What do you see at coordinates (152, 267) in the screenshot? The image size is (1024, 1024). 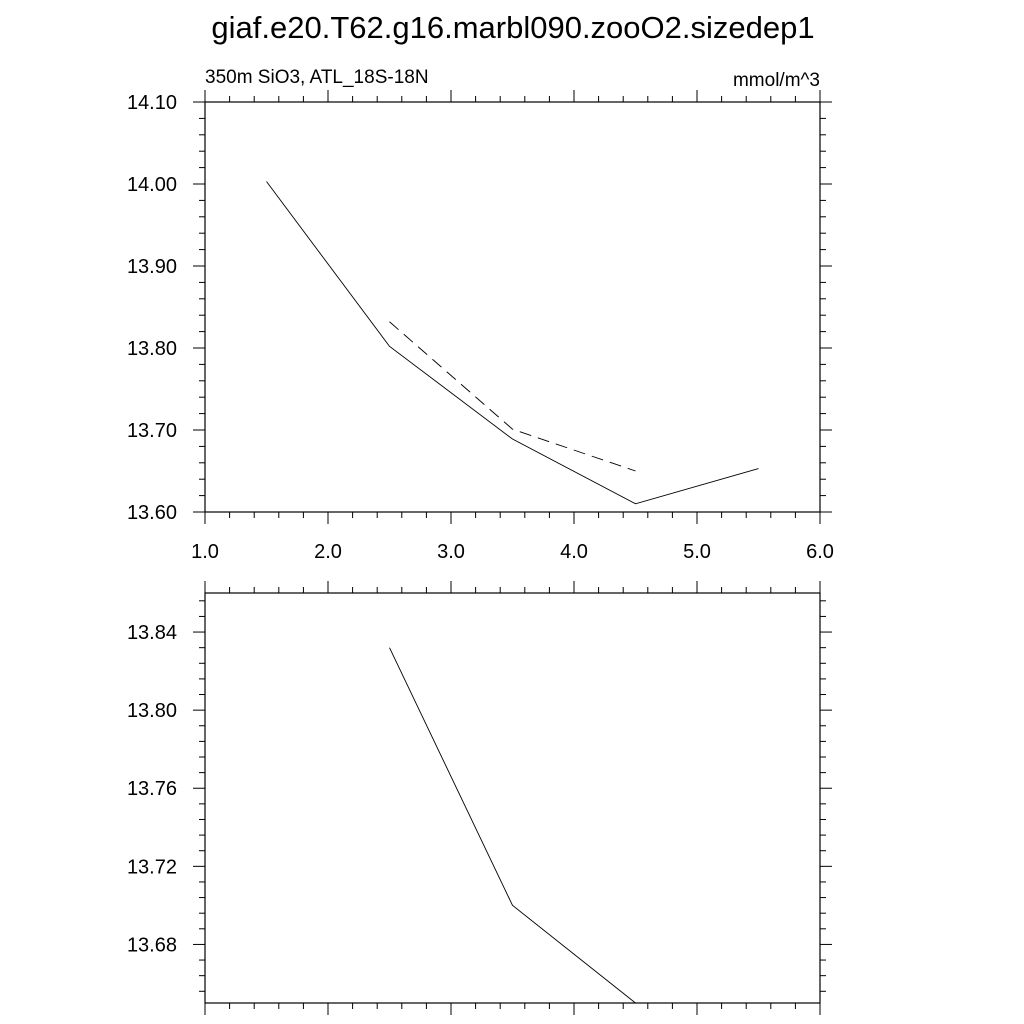 I see `top-y-tick-label: 13.90` at bounding box center [152, 267].